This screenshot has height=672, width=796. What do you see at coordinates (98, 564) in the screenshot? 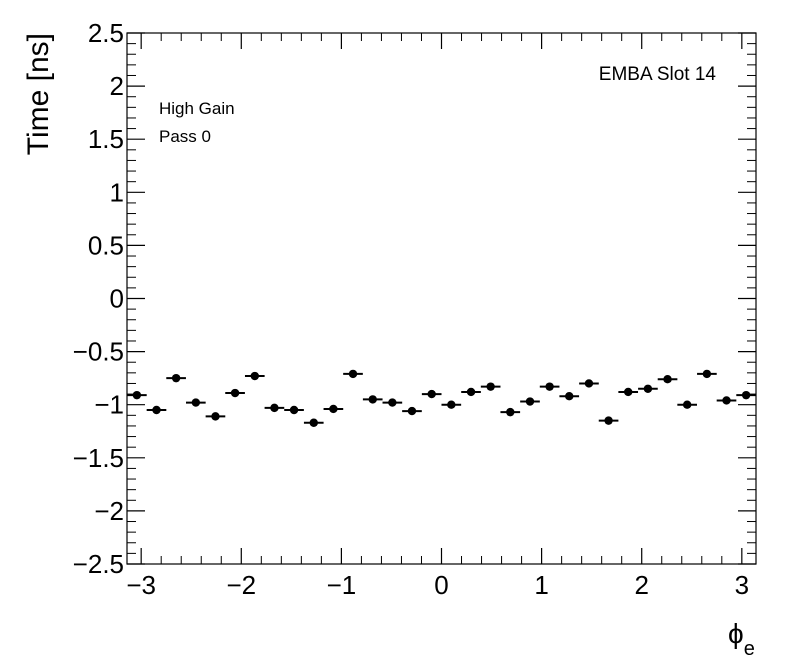
I see `y-tick-label: −2.5` at bounding box center [98, 564].